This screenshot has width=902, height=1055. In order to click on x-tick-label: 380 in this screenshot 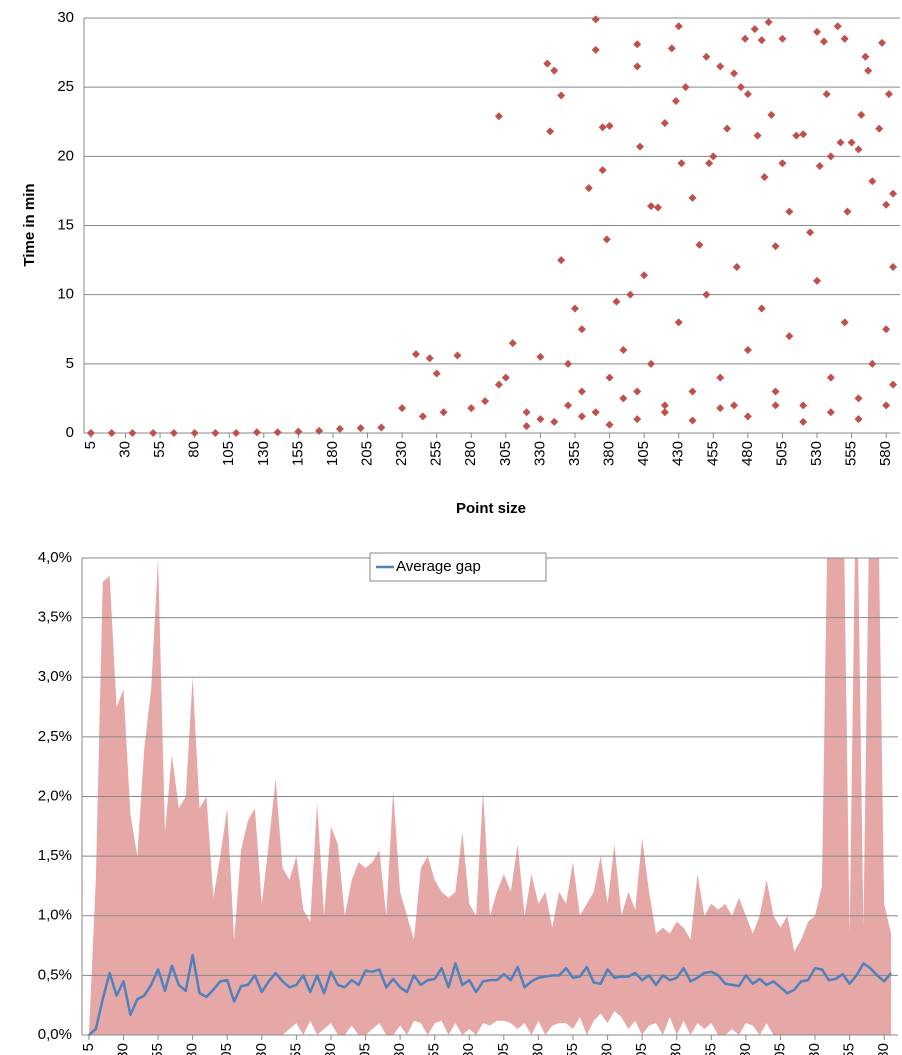, I will do `click(609, 453)`.